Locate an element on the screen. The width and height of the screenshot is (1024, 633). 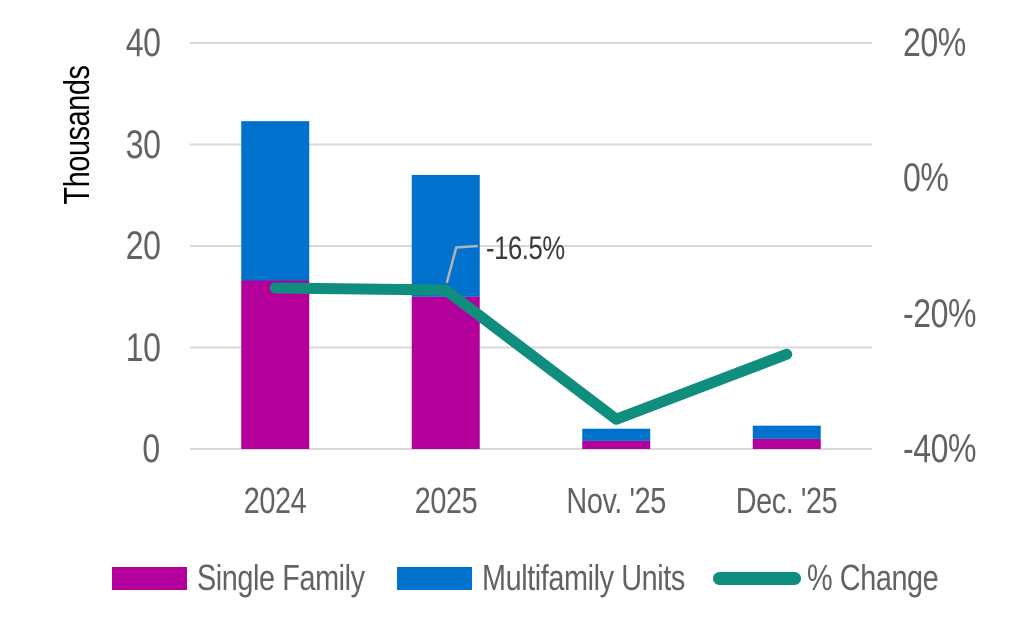
legend-item-pct-change: % Change is located at coordinates (842, 578).